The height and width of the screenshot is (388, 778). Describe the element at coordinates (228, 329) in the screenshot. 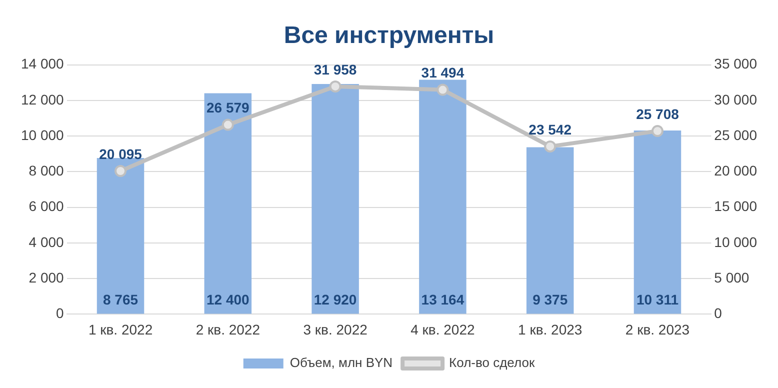

I see `x-tick-label: 2 кв. 2022` at that location.